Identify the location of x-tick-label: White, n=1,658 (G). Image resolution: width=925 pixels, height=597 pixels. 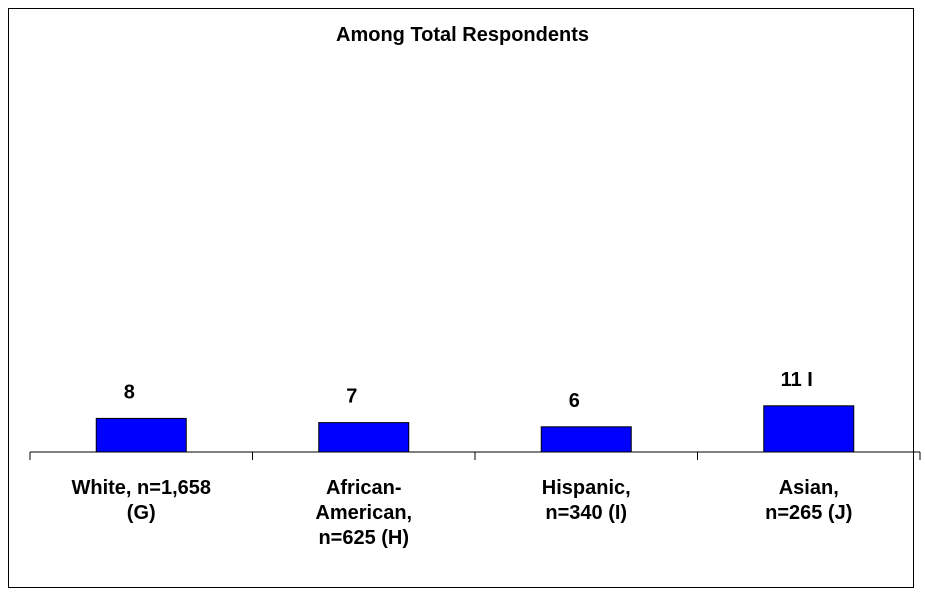
(141, 500).